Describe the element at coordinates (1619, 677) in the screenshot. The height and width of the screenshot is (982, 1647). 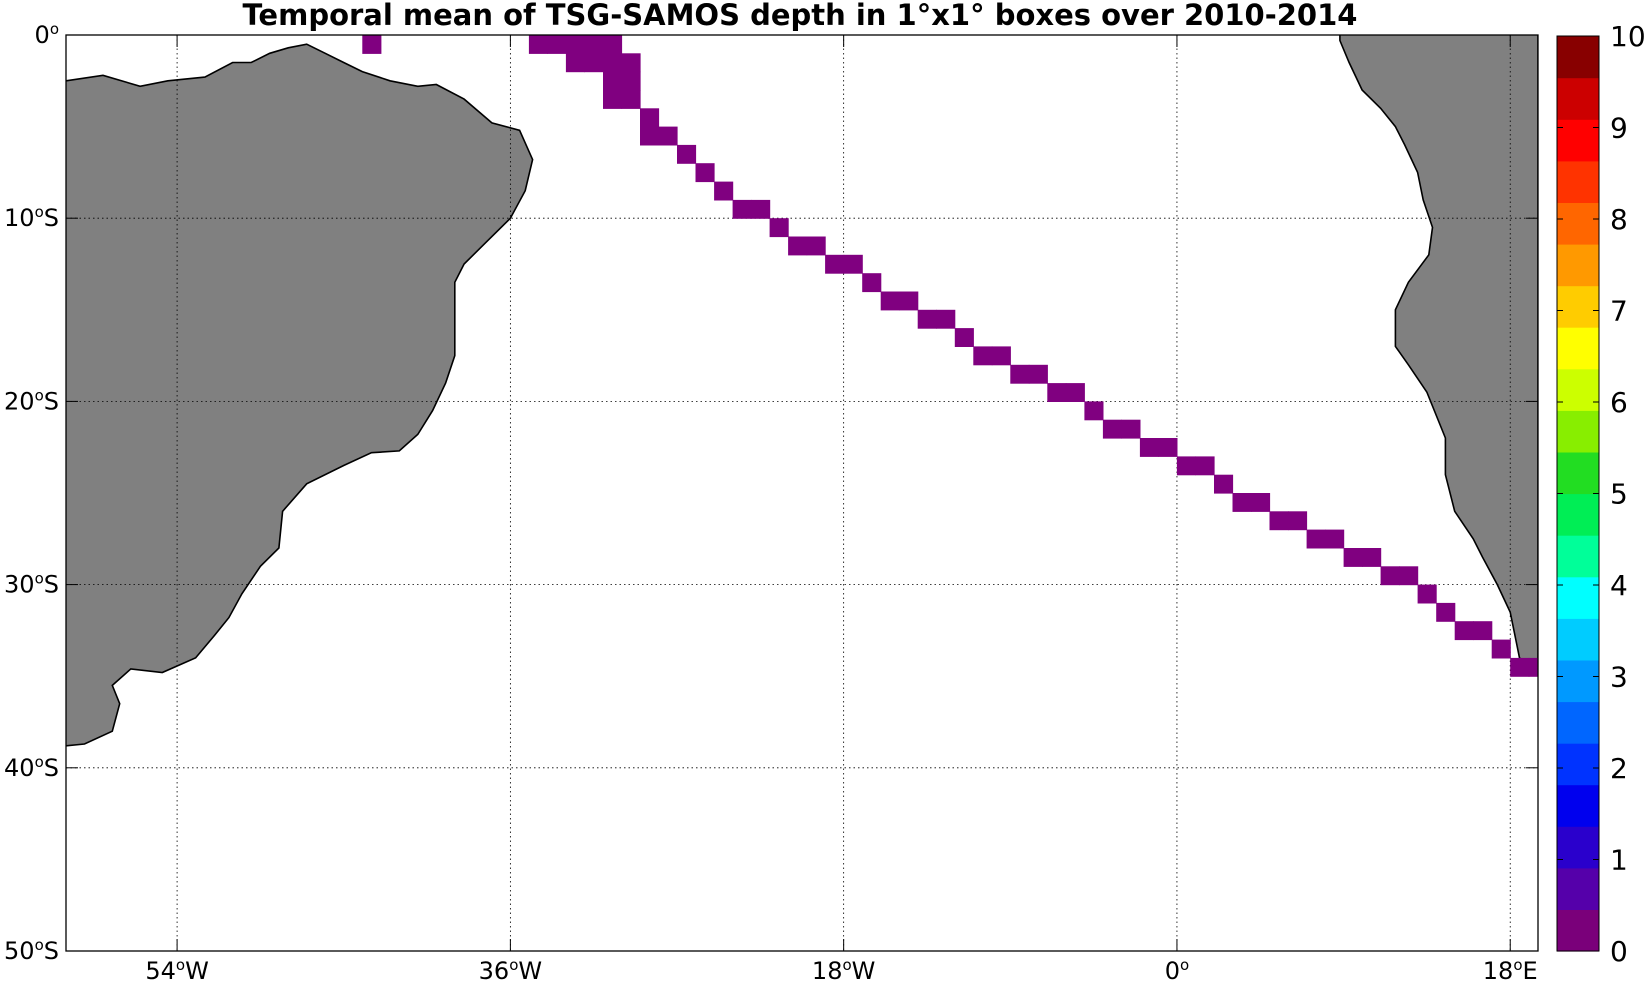
I see `colorbar-tick-label: 3` at that location.